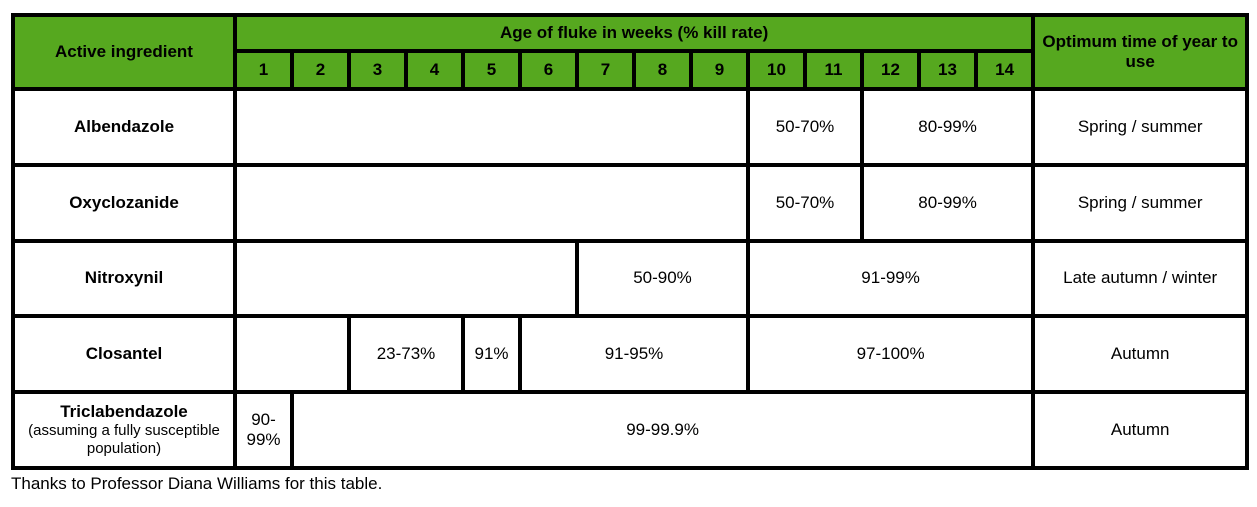 The height and width of the screenshot is (507, 1257). Describe the element at coordinates (833, 70) in the screenshot. I see `header-week-11: 11` at that location.